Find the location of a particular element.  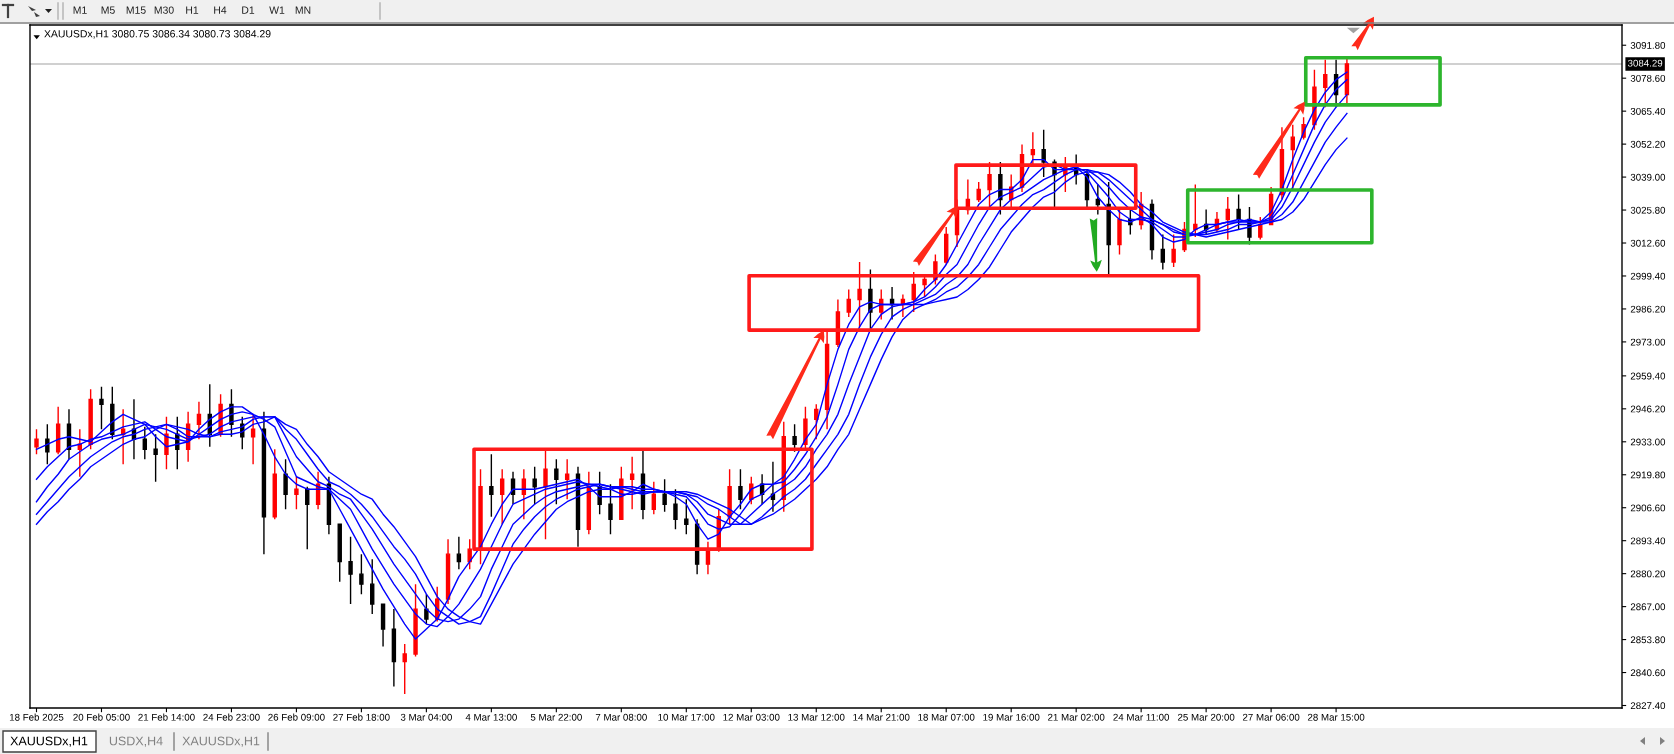

y-tick-label: 2880.20 is located at coordinates (1648, 574).